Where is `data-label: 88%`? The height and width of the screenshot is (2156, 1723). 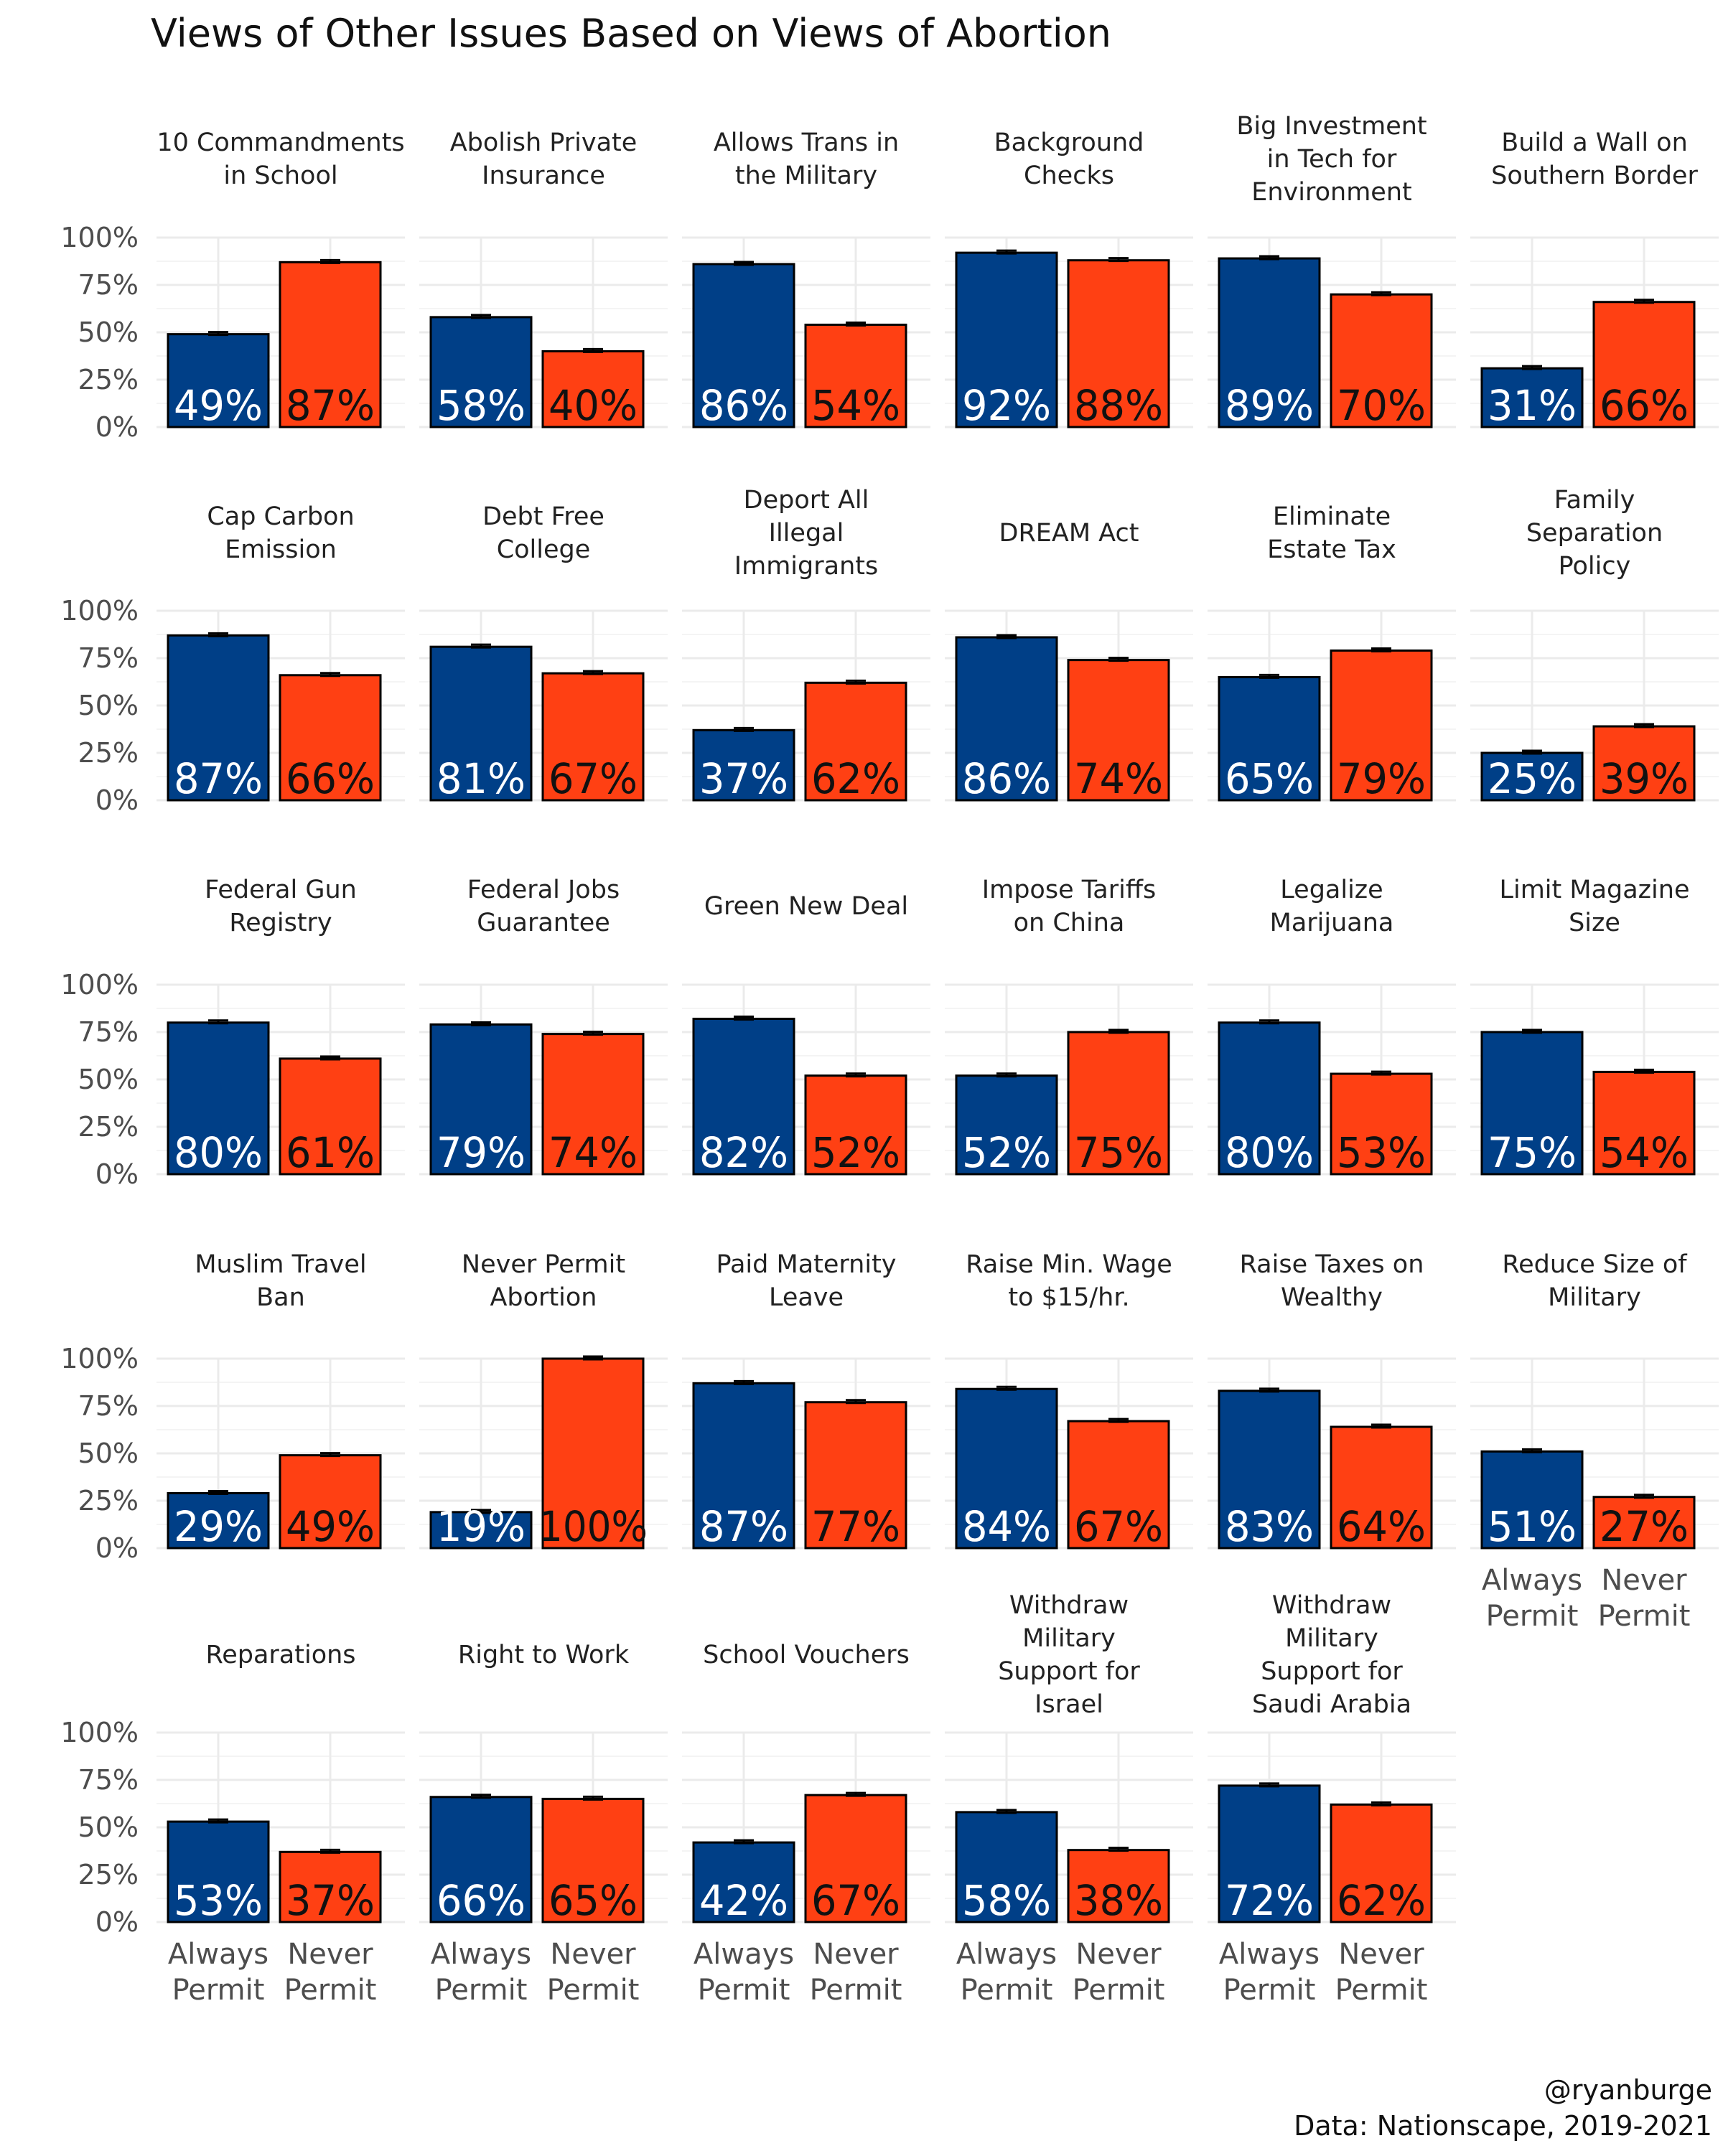 data-label: 88% is located at coordinates (1118, 405).